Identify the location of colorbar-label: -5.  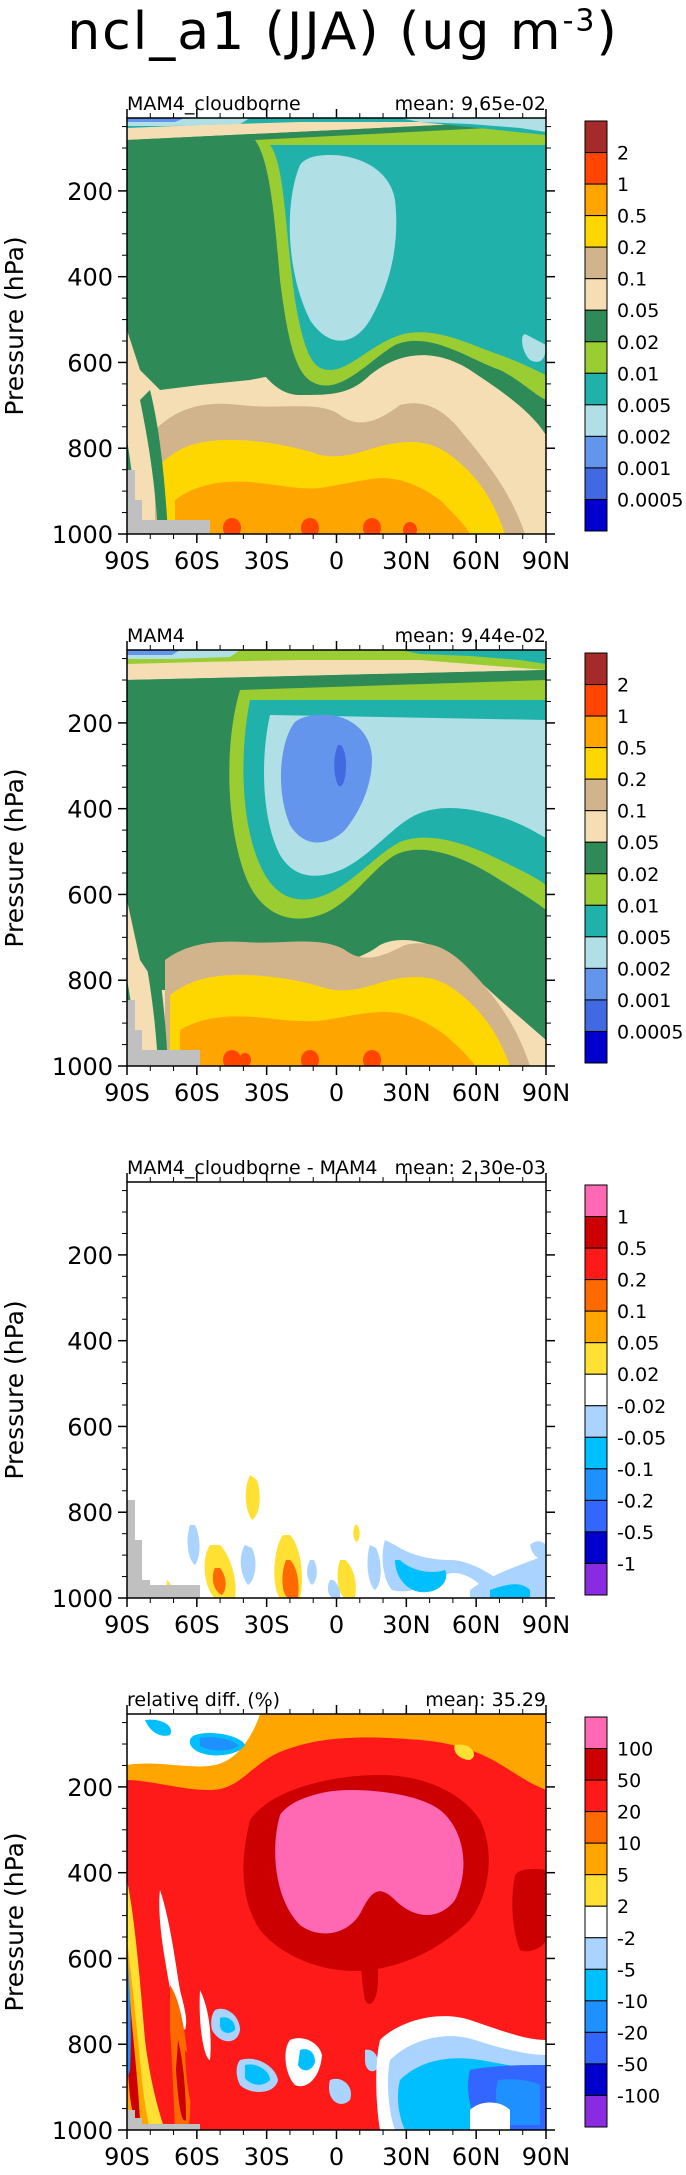
(626, 1970).